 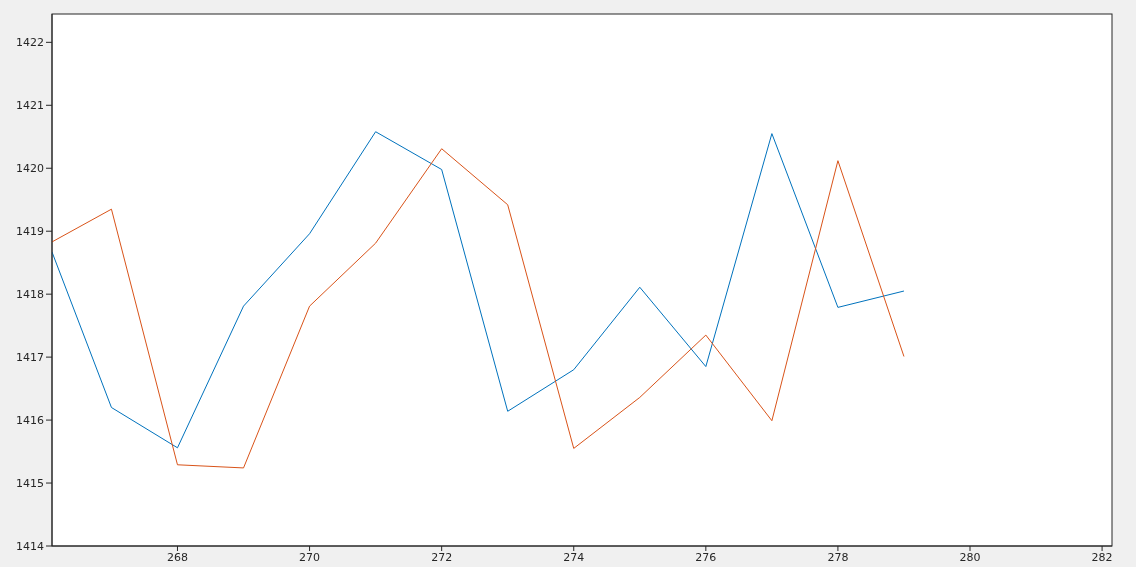 What do you see at coordinates (30, 232) in the screenshot?
I see `y-tick-label: 1419` at bounding box center [30, 232].